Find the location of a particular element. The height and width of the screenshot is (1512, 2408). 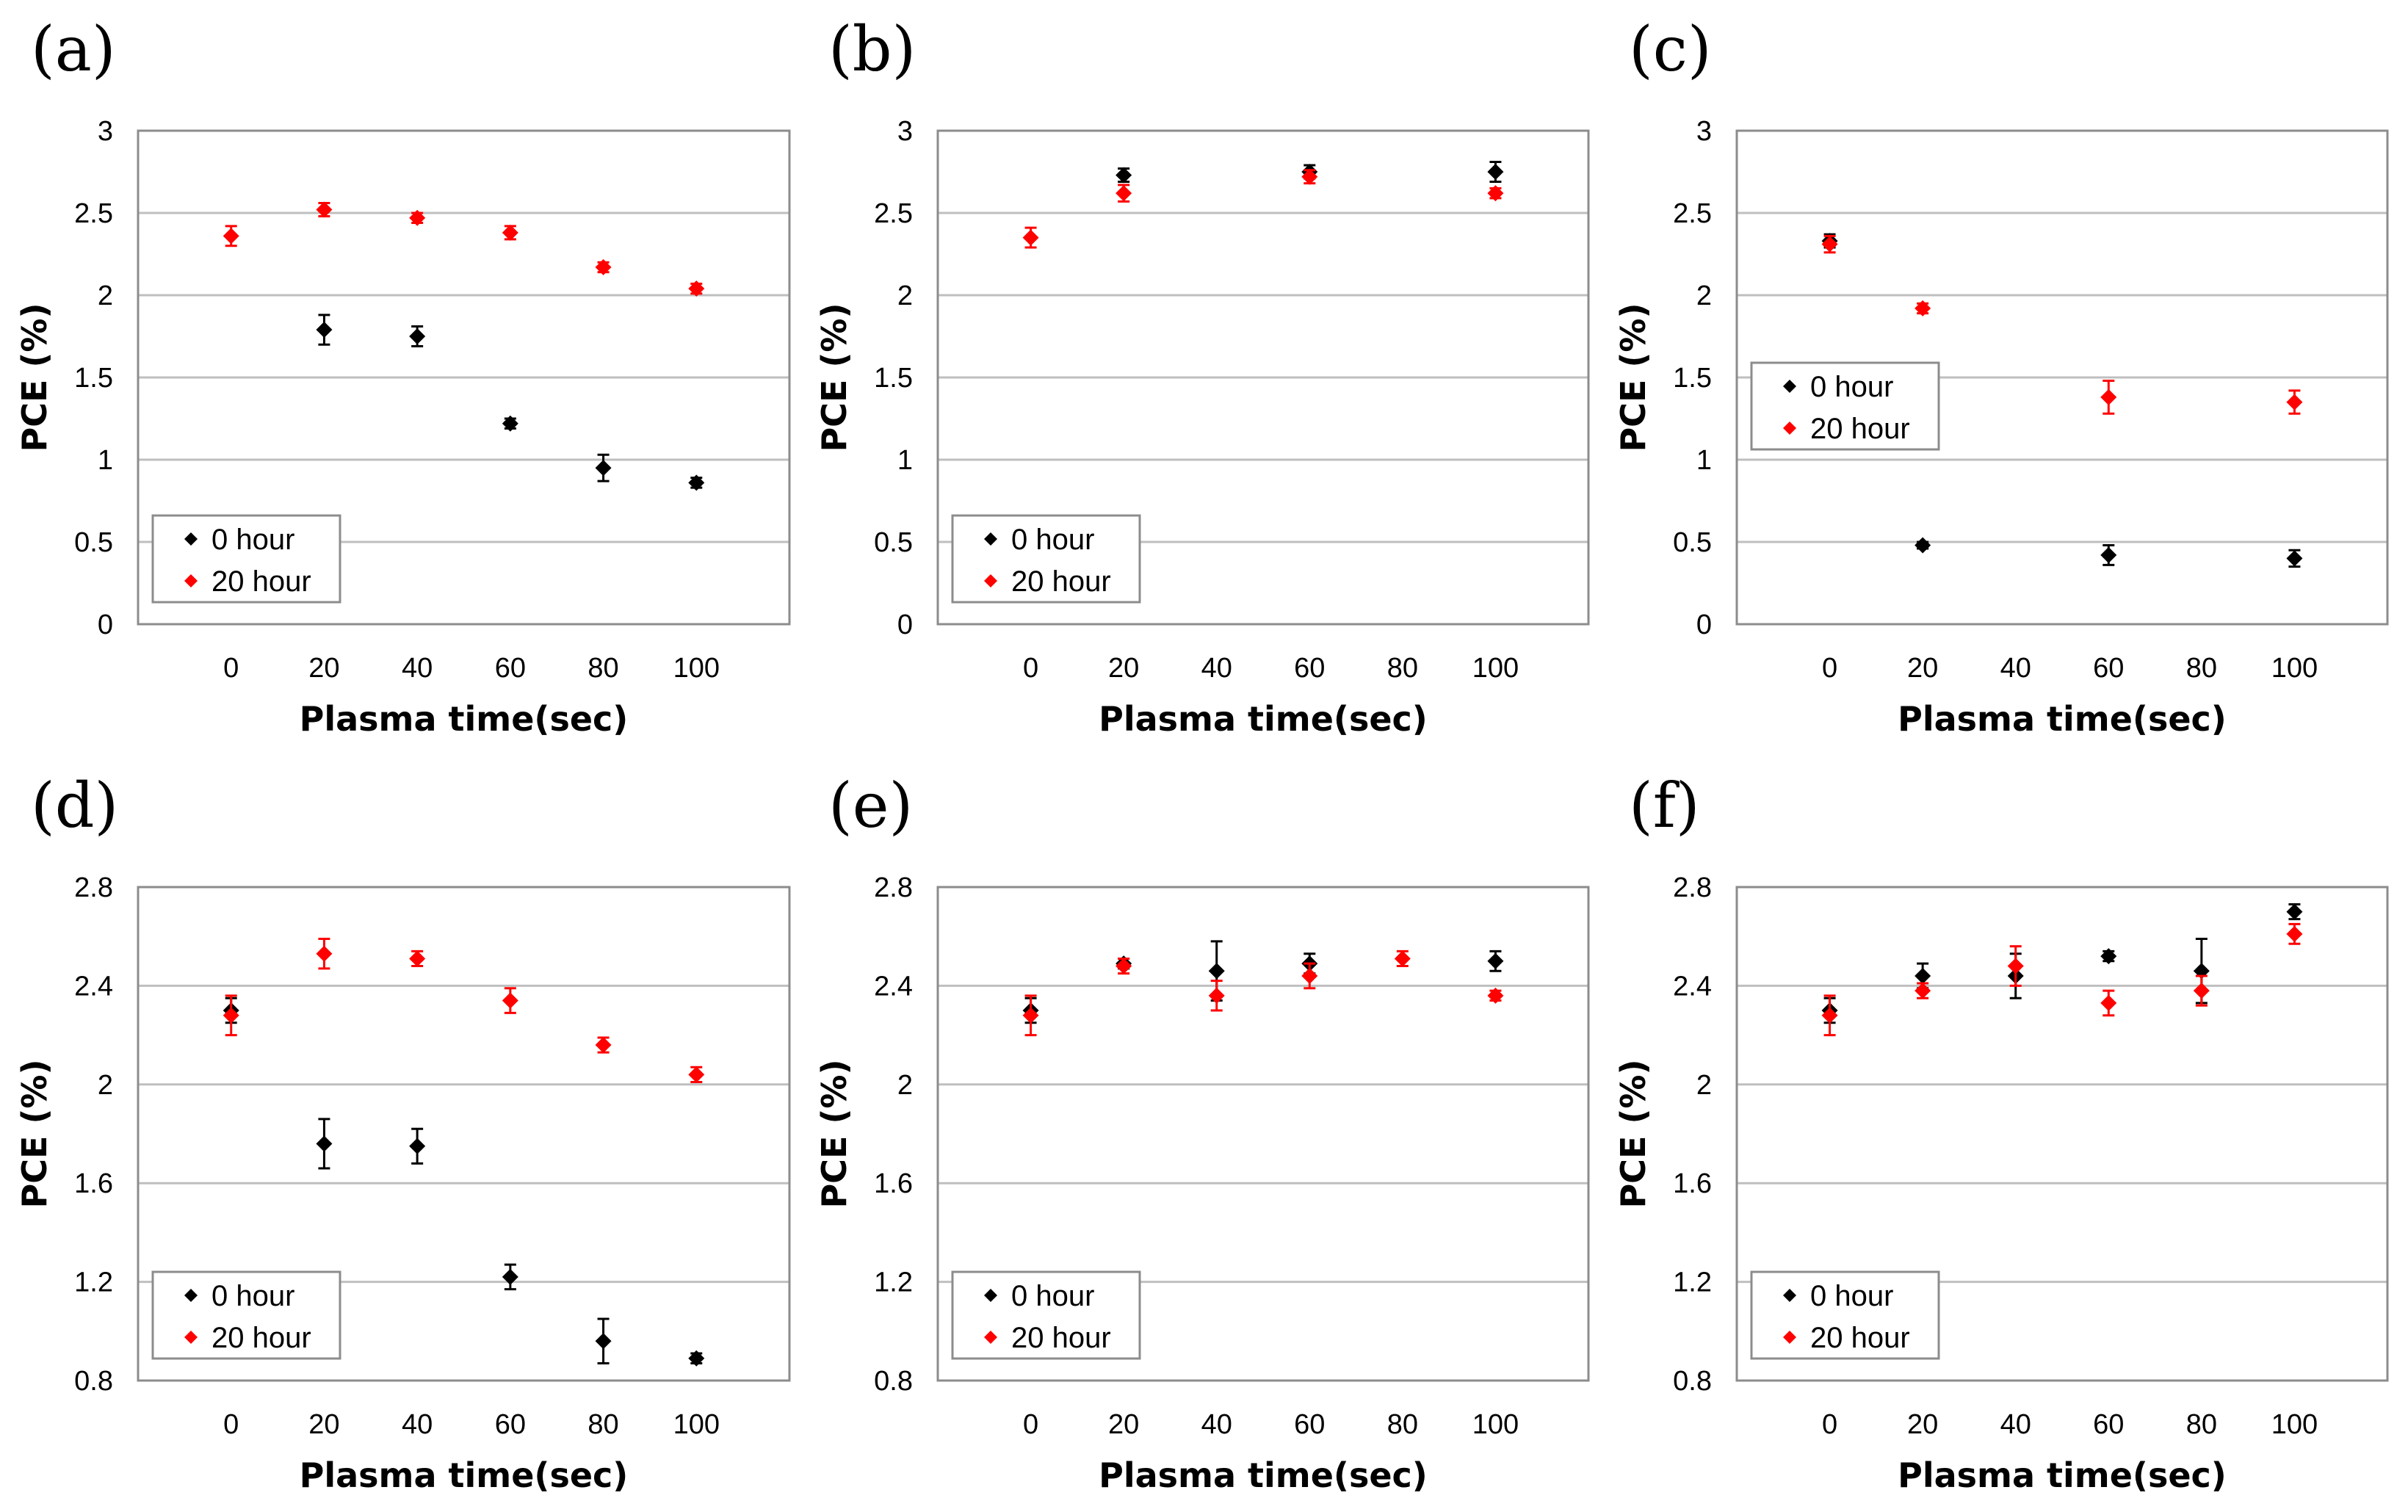

legend: 0 hour 20 hour is located at coordinates (1845, 1315).